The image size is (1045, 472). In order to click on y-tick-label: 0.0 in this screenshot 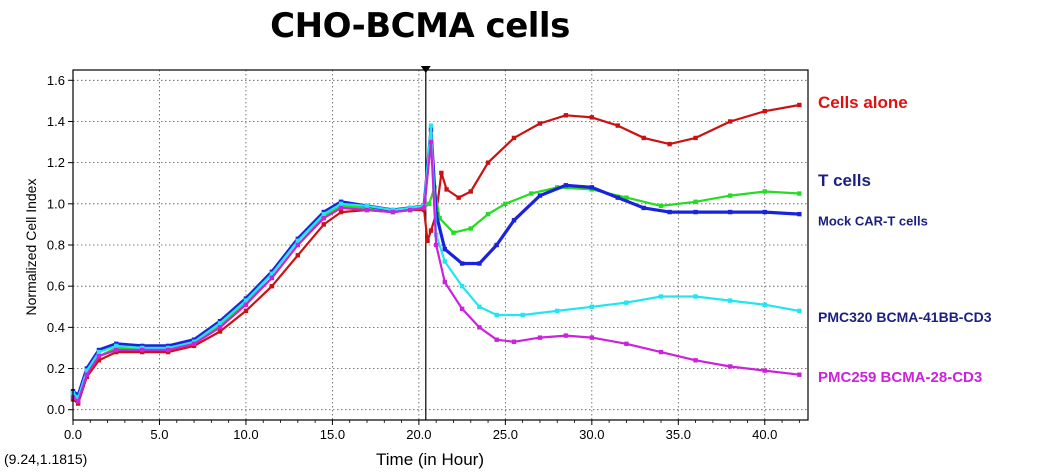, I will do `click(56, 409)`.